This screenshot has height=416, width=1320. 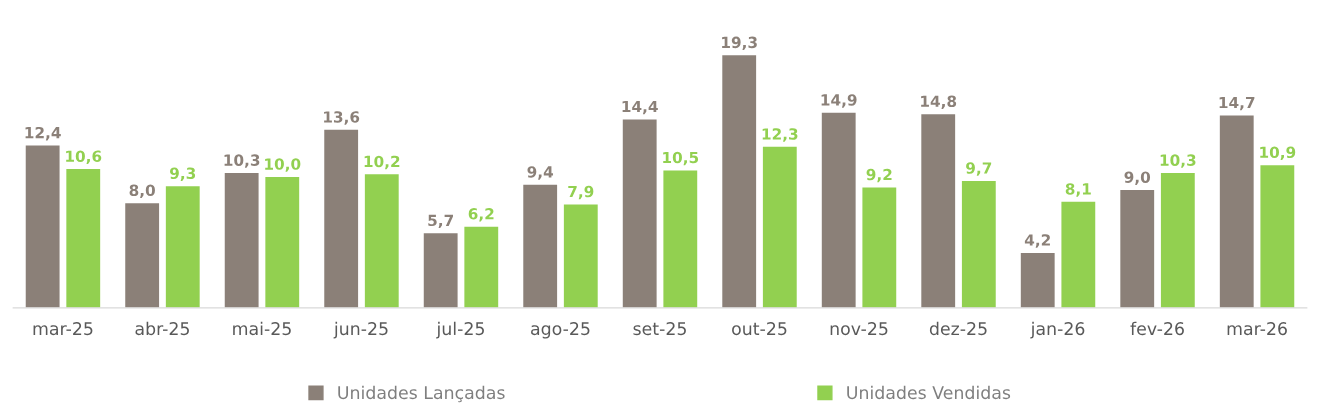 I want to click on data-label: 9,0, so click(x=1137, y=178).